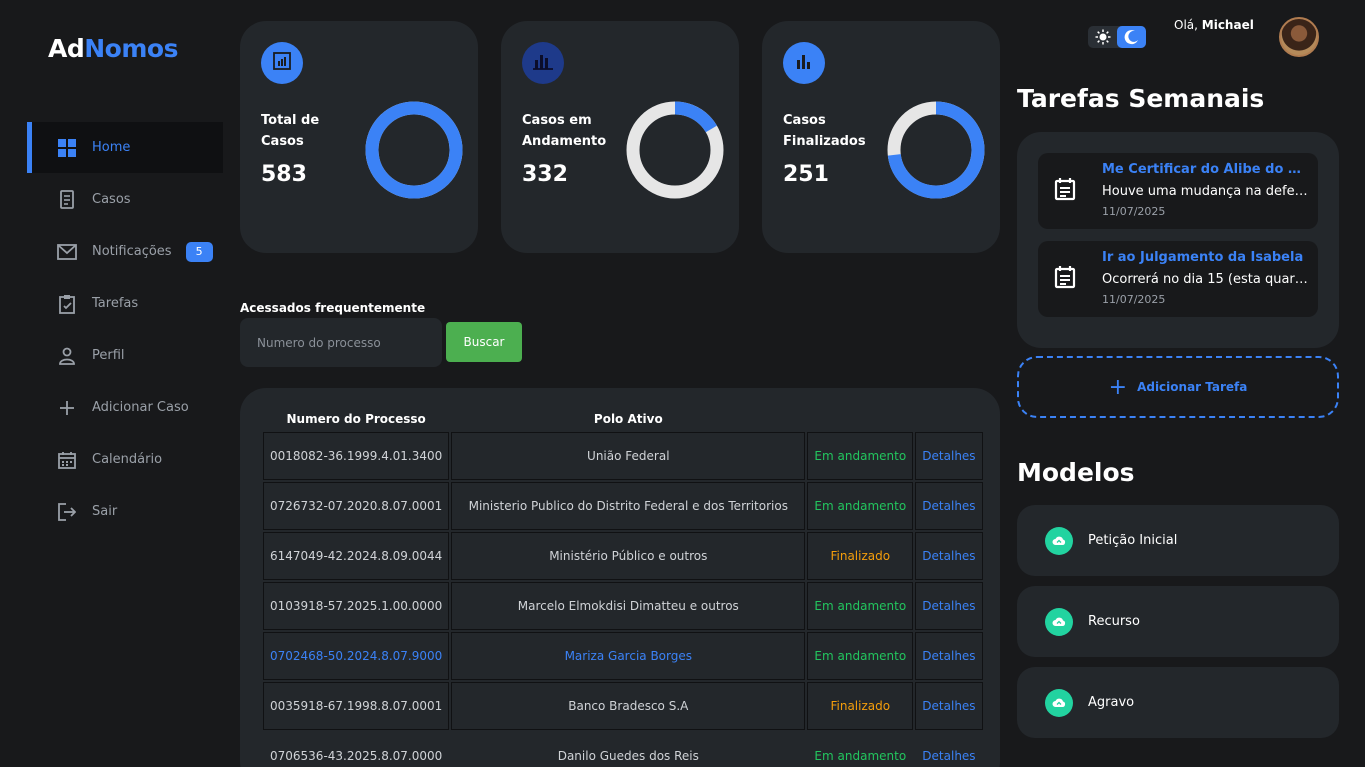 The height and width of the screenshot is (767, 1365). Describe the element at coordinates (341, 342) in the screenshot. I see `process-number-input` at that location.